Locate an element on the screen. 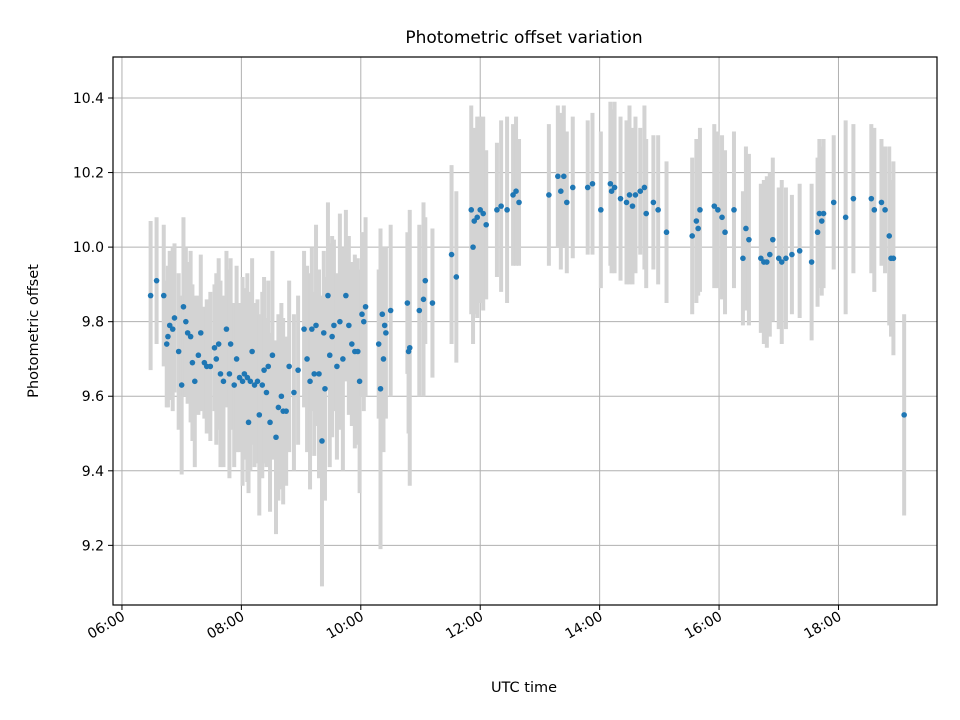  y-axis-ticks: 9.2 9.4 9.6 9.8 10.0 10.2 10.4 is located at coordinates (93, 322).